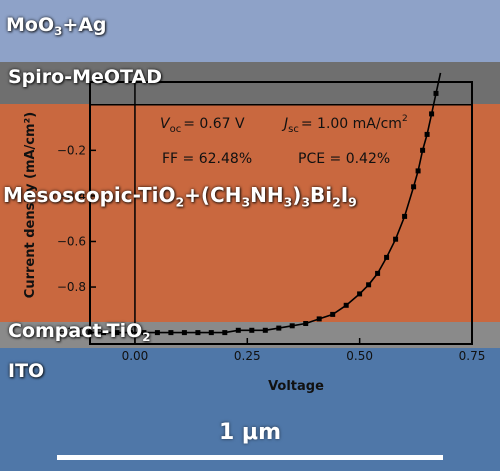 The width and height of the screenshot is (500, 471). I want to click on label-ito: ITO, so click(26, 371).